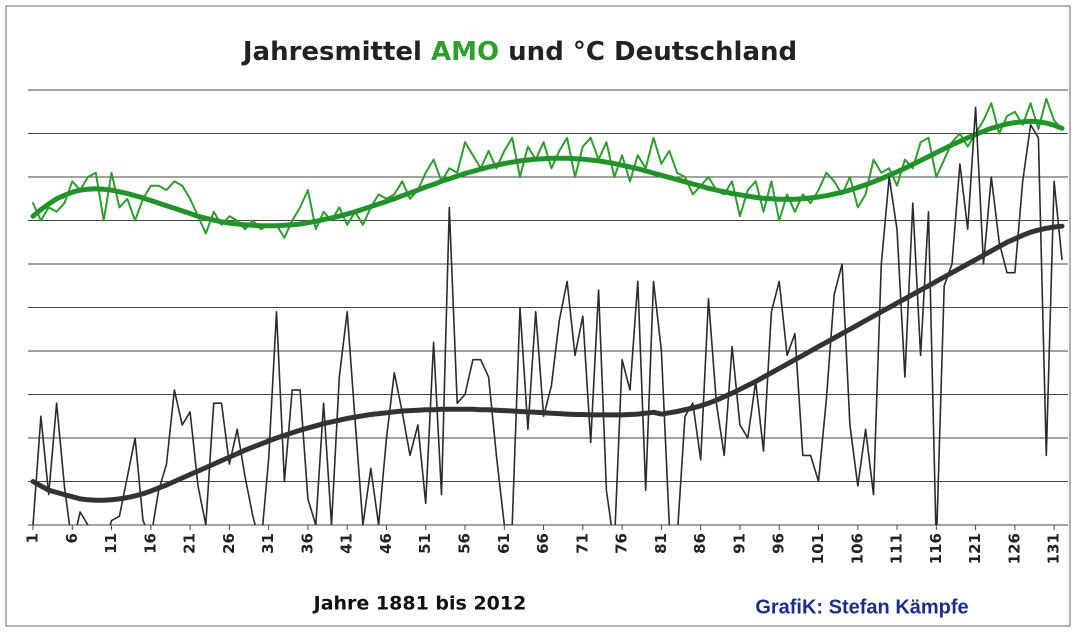 This screenshot has height=632, width=1076. Describe the element at coordinates (685, 52) in the screenshot. I see `title-series: °C Deutschland` at that location.